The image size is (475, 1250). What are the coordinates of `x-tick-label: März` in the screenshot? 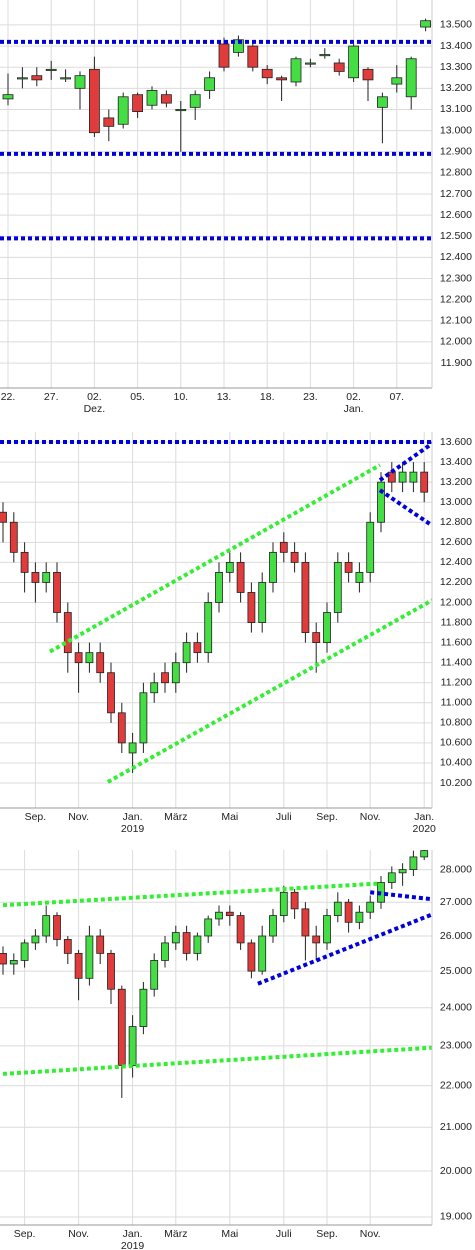 It's located at (175, 817).